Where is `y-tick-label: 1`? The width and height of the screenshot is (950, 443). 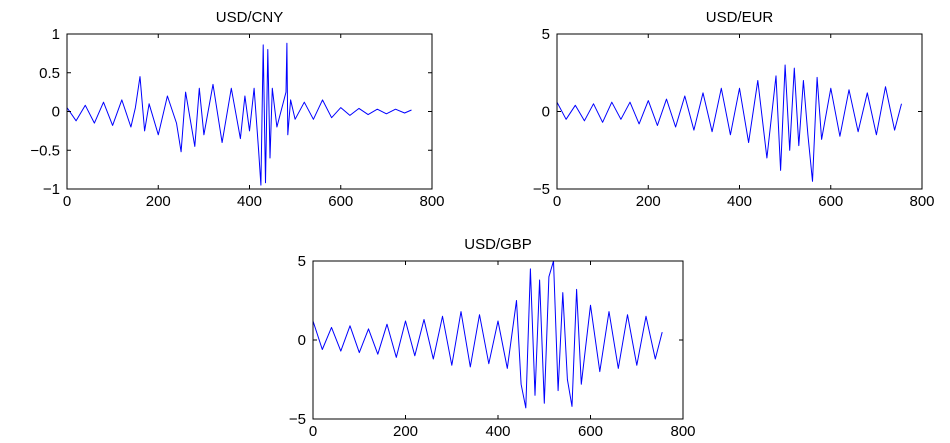
y-tick-label: 1 is located at coordinates (56, 34).